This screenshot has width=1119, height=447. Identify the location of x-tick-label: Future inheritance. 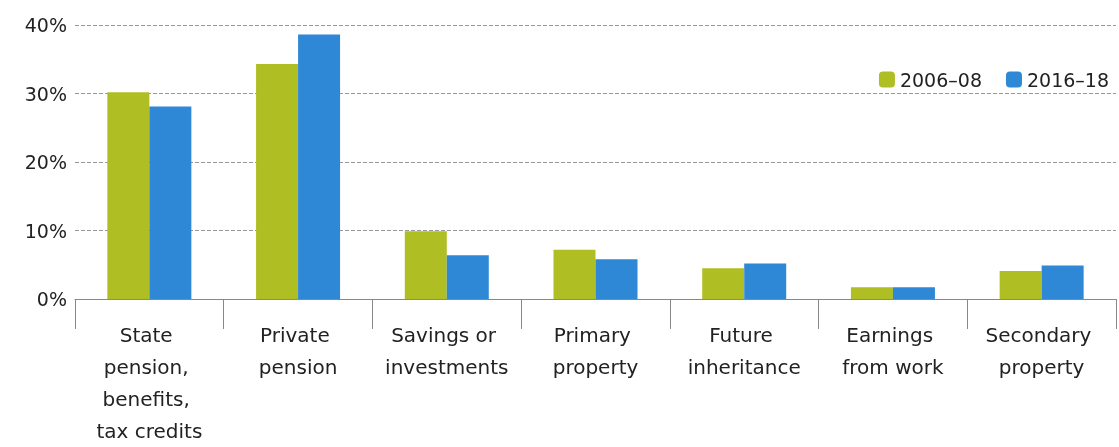
(744, 351).